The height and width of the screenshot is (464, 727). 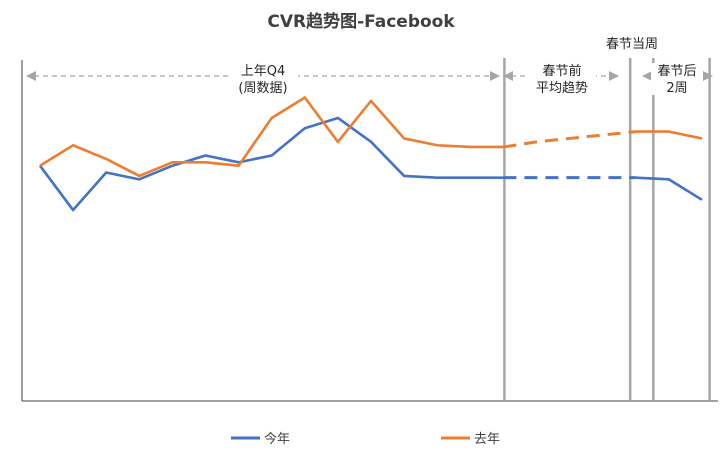 I want to click on series-dashed-last-year, so click(x=569, y=139).